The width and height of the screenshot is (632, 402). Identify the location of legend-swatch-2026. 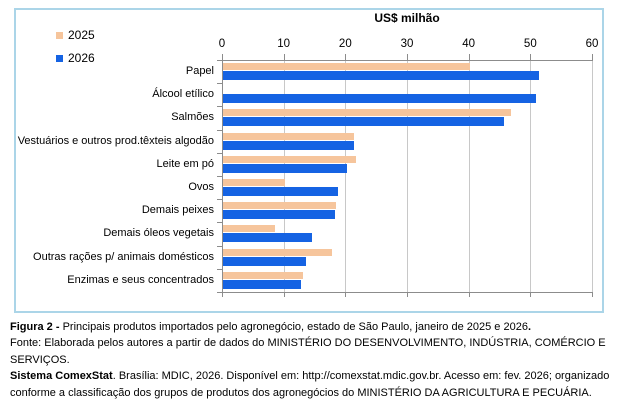
(59, 58).